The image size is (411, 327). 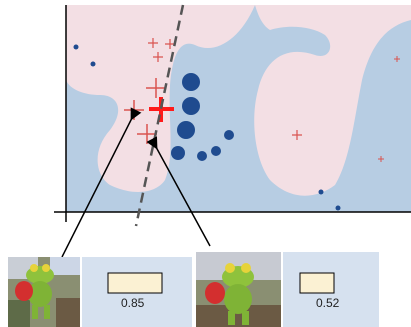 I want to click on local-linear-boundary, so click(x=159, y=115).